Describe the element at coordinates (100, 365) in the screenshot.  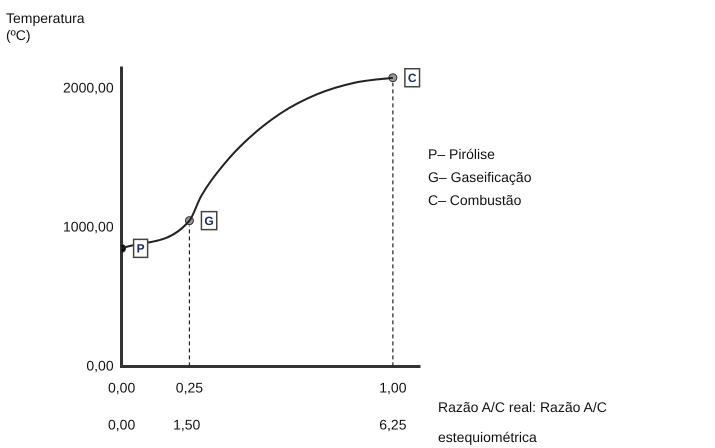
I see `y-tick-label: 0,00` at that location.